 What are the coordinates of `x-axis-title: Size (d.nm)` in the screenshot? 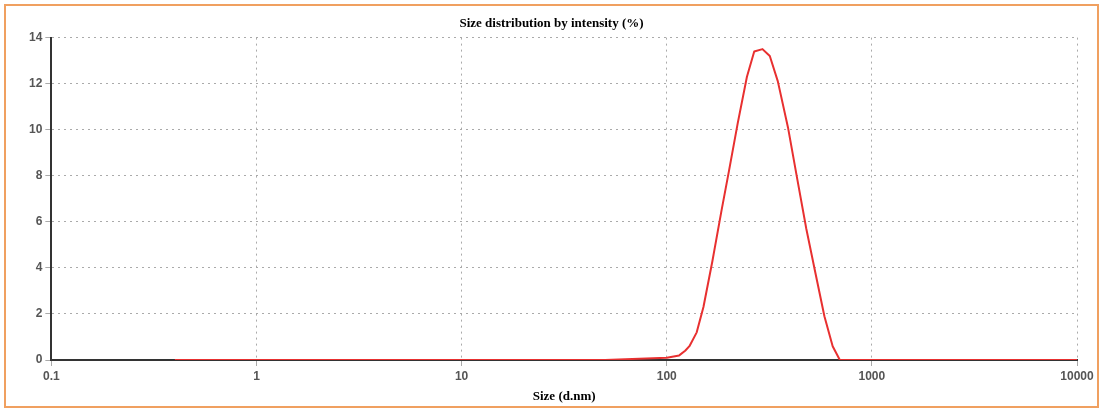 It's located at (564, 395).